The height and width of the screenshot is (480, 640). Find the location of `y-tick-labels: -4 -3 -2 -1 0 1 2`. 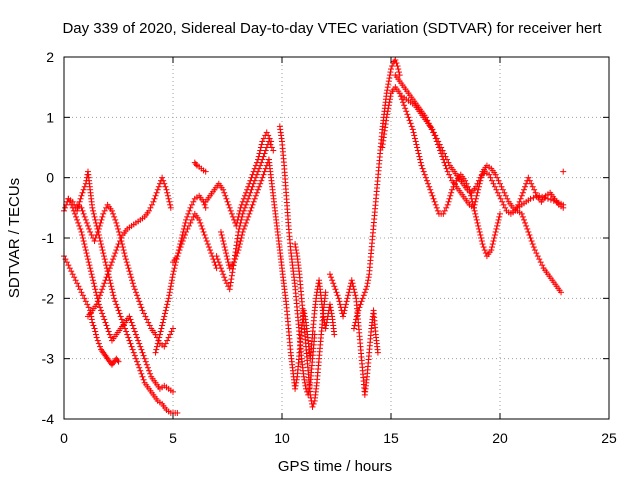

y-tick-labels: -4 -3 -2 -1 0 1 2 is located at coordinates (48, 238).